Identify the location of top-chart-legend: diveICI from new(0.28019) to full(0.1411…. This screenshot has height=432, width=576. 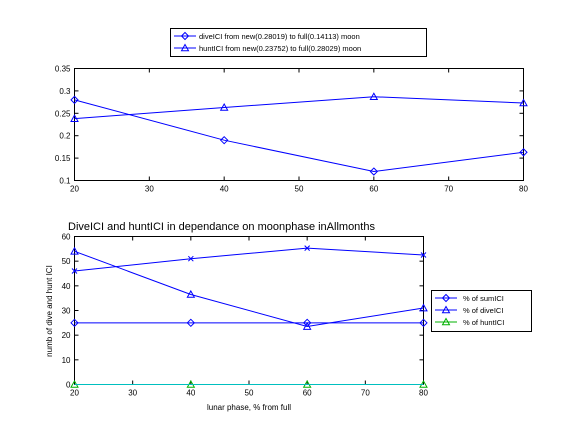
(298, 42).